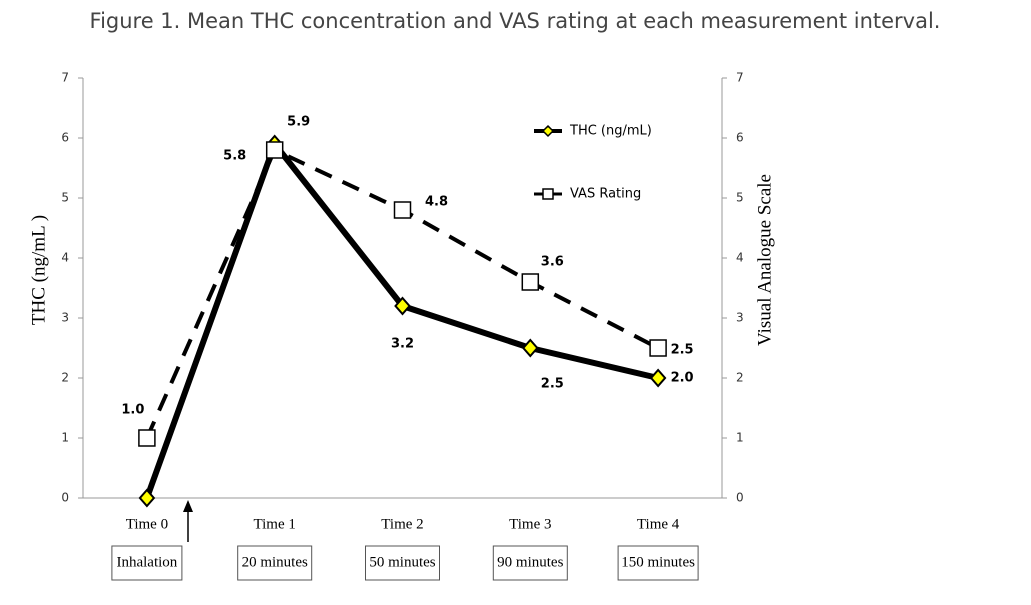 The image size is (1031, 605). What do you see at coordinates (275, 524) in the screenshot?
I see `x-tick-label: Time 1` at bounding box center [275, 524].